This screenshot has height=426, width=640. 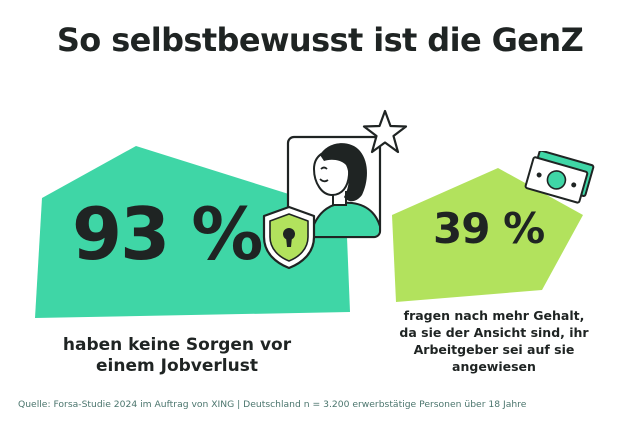 I want to click on title-wrap: So selbstbewusst ist die GenZ, so click(x=320, y=41).